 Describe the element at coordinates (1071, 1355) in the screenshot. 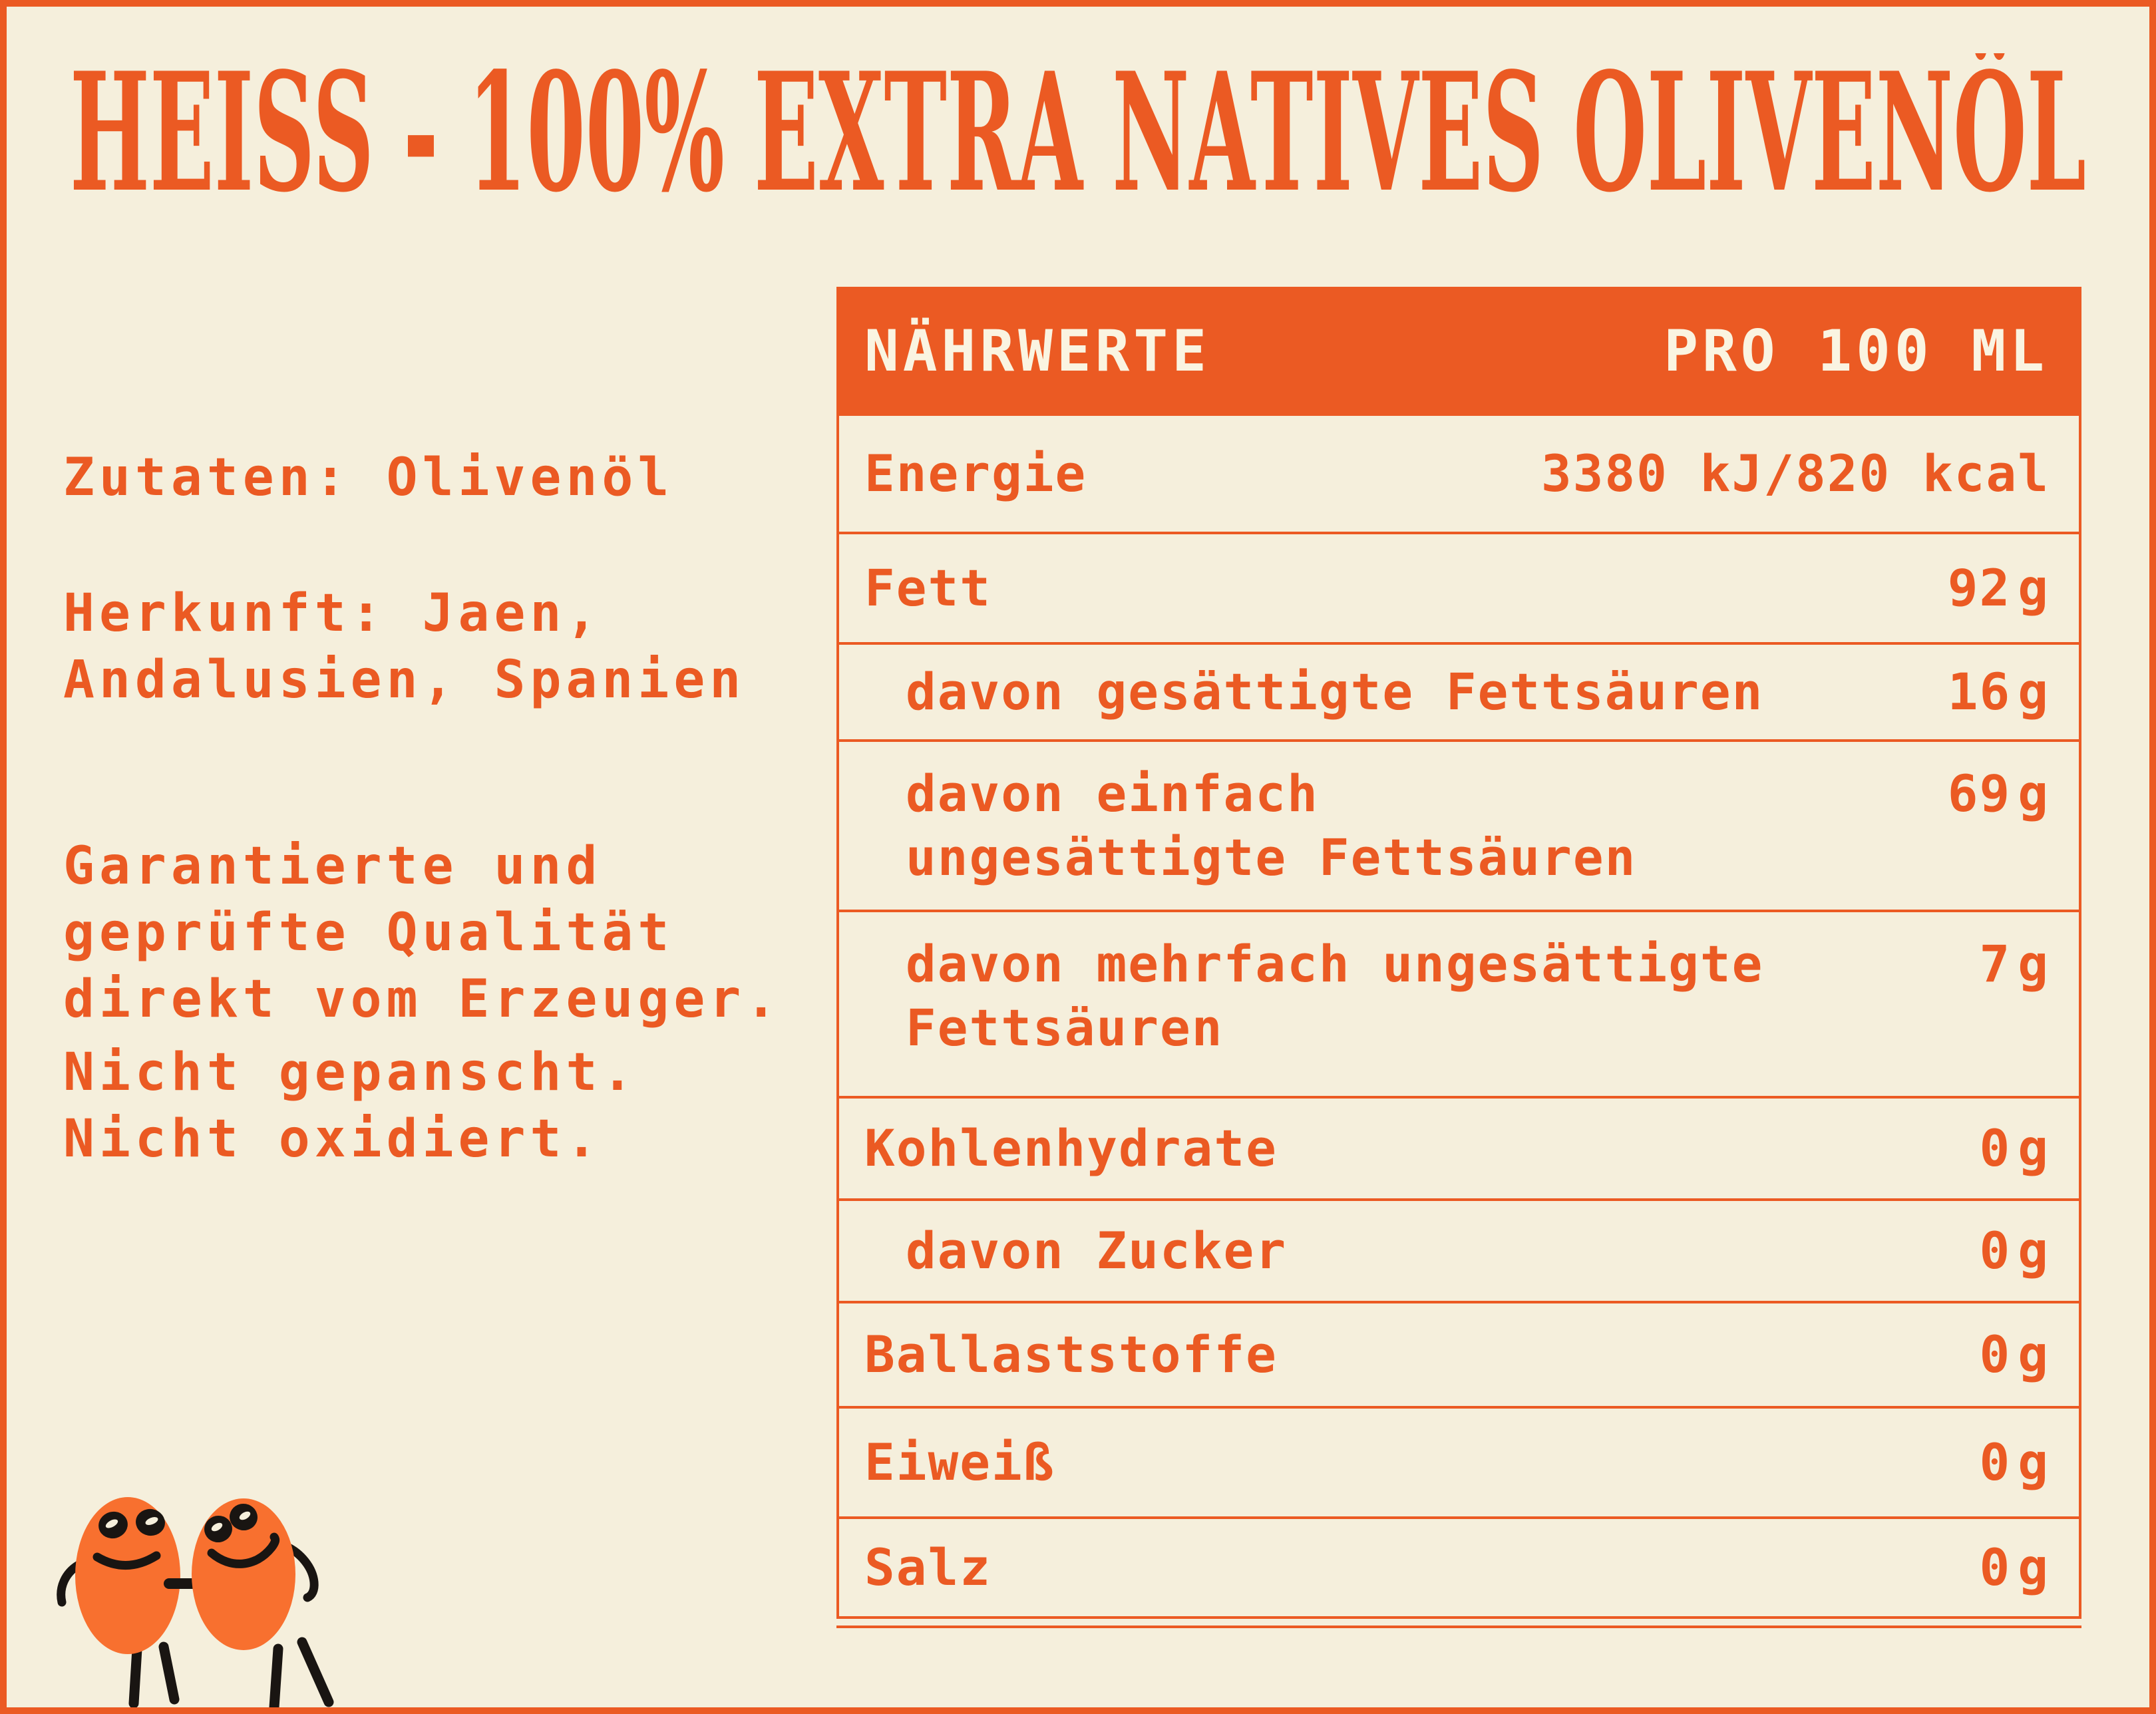

I see `row-label: Ballaststoffe` at that location.